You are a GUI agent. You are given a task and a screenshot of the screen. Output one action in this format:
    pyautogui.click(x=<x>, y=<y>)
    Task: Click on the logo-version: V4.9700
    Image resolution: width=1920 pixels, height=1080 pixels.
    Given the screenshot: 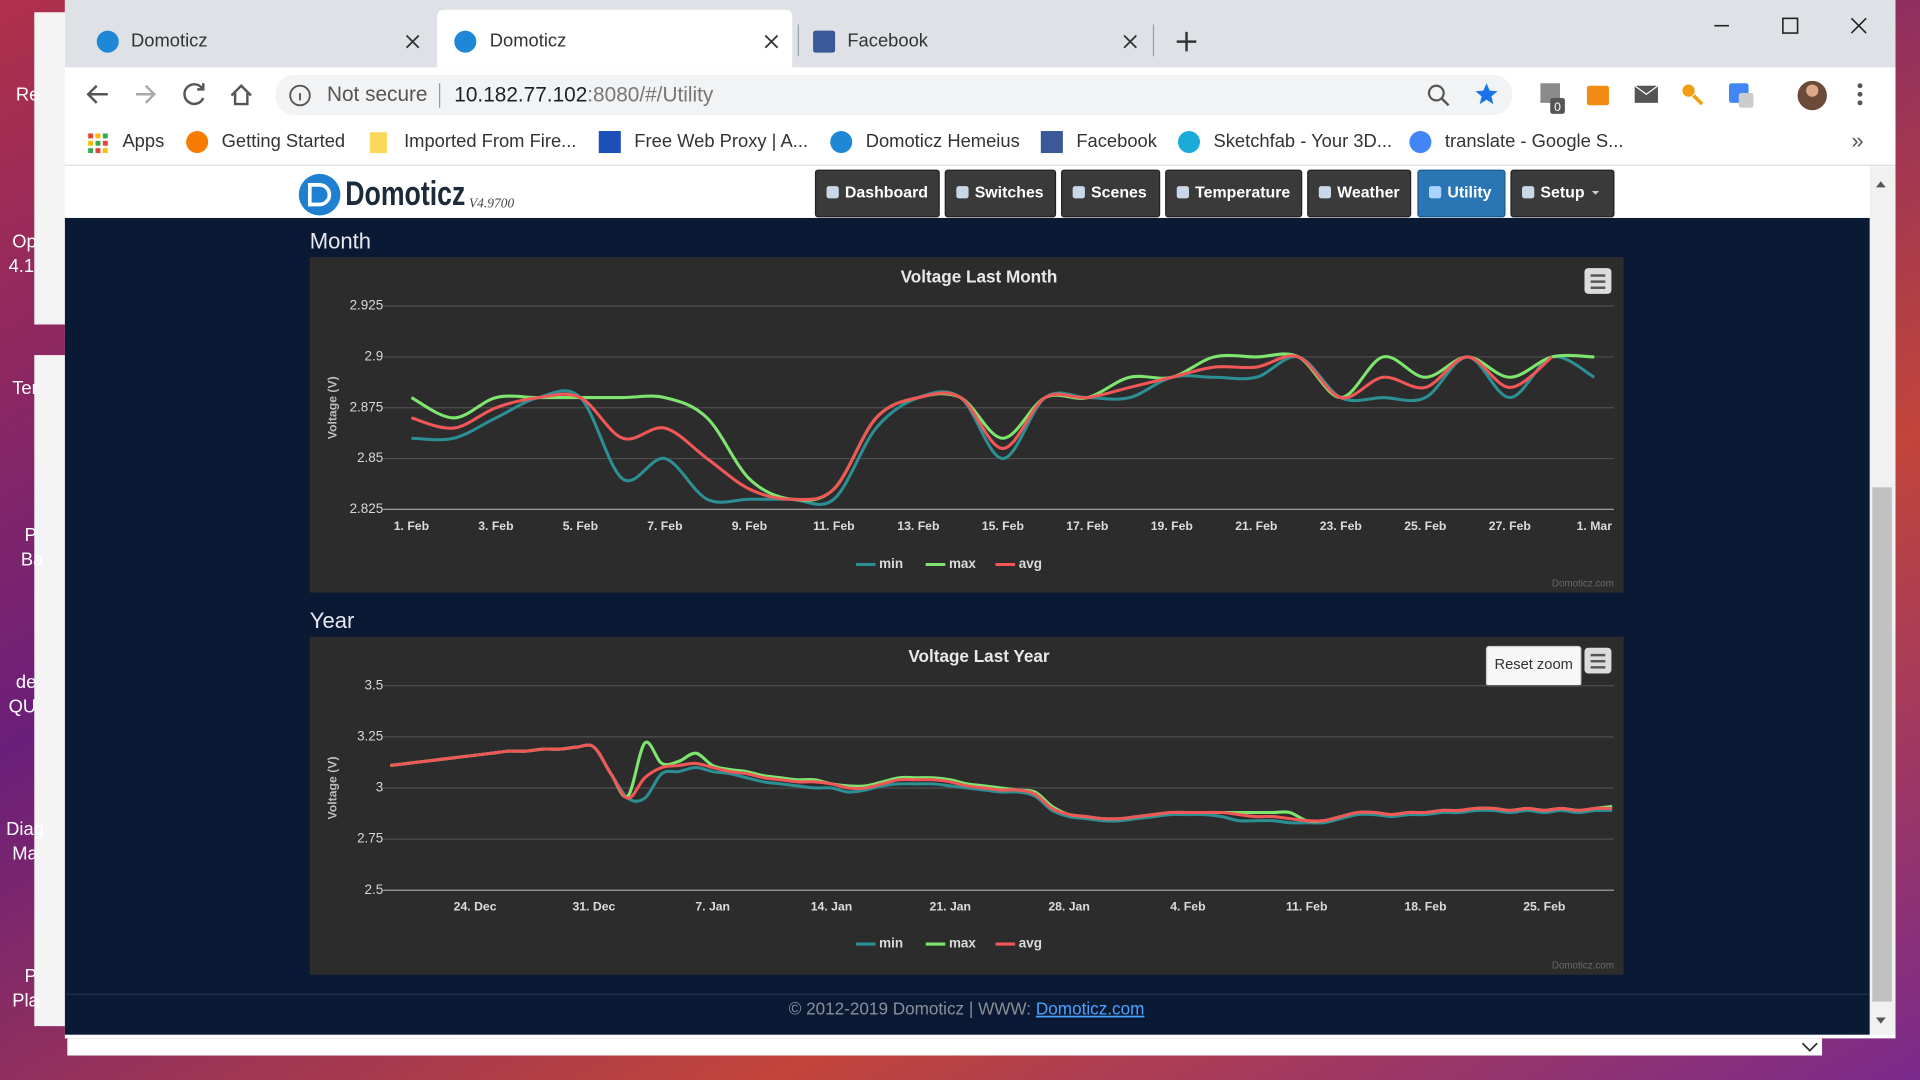 What is the action you would take?
    pyautogui.click(x=491, y=203)
    